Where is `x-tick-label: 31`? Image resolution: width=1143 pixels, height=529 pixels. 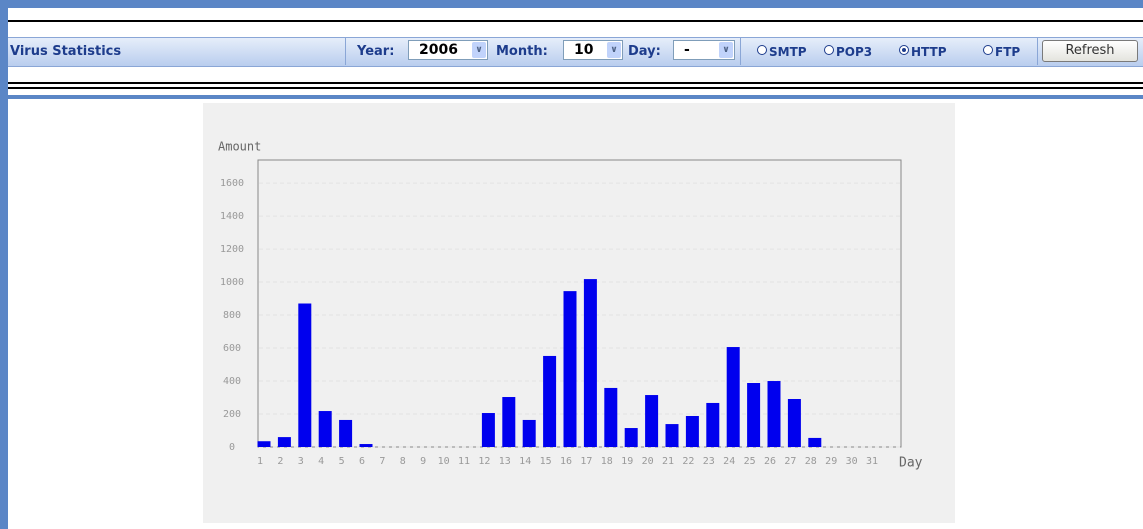
x-tick-label: 31 is located at coordinates (872, 461).